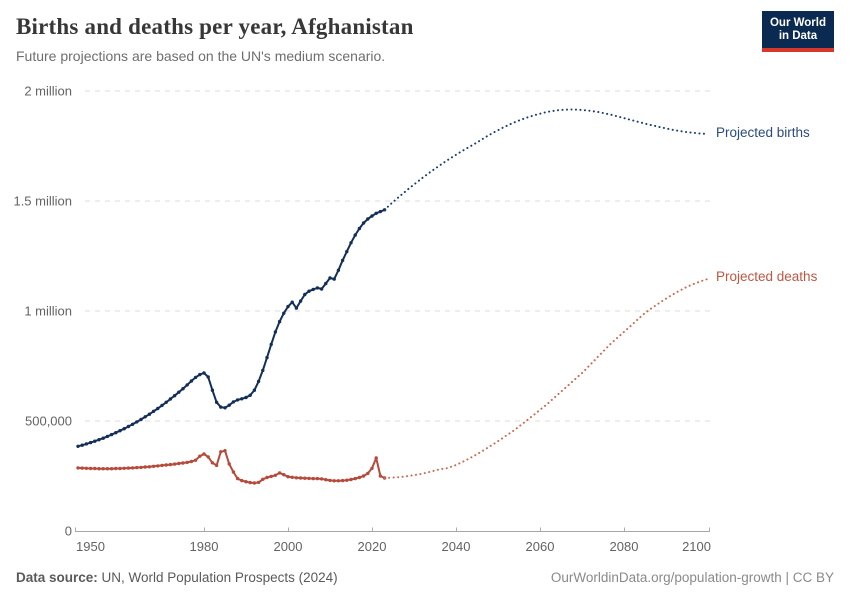  I want to click on x-tick-label: 2100, so click(696, 546).